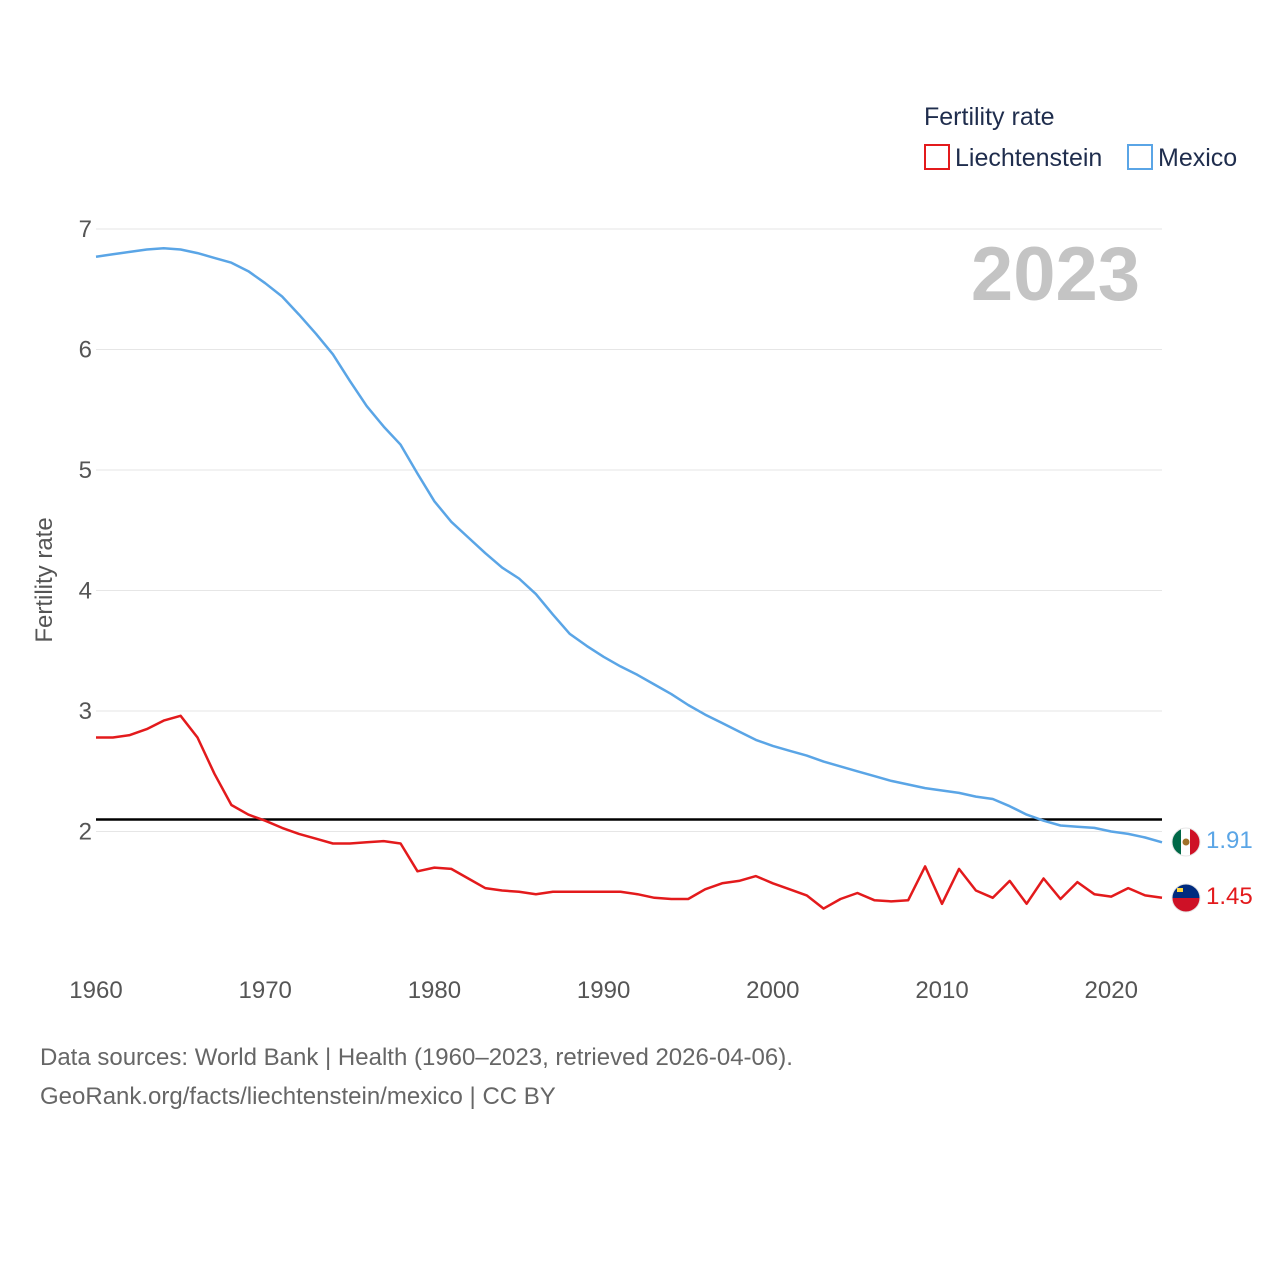 The image size is (1280, 1280). Describe the element at coordinates (1028, 158) in the screenshot. I see `legend-label-liechtenstein: Liechtenstein` at that location.